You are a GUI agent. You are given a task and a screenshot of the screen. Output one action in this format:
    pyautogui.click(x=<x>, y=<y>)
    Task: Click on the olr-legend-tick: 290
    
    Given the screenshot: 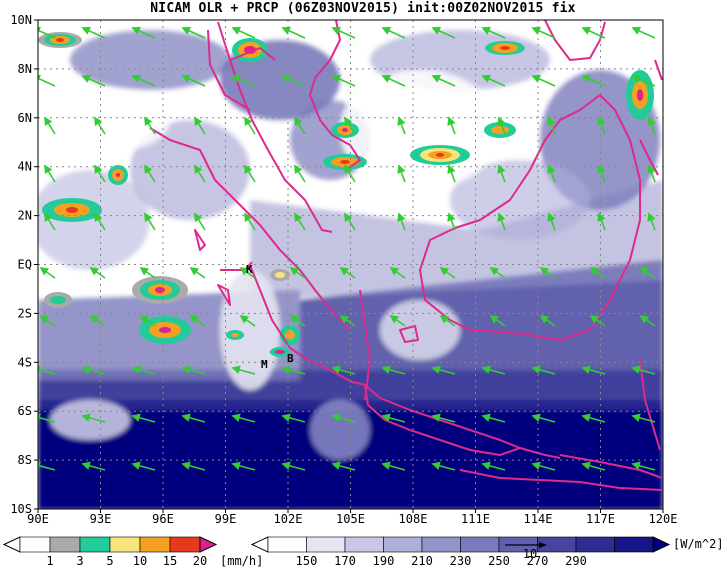 What is the action you would take?
    pyautogui.click(x=576, y=561)
    